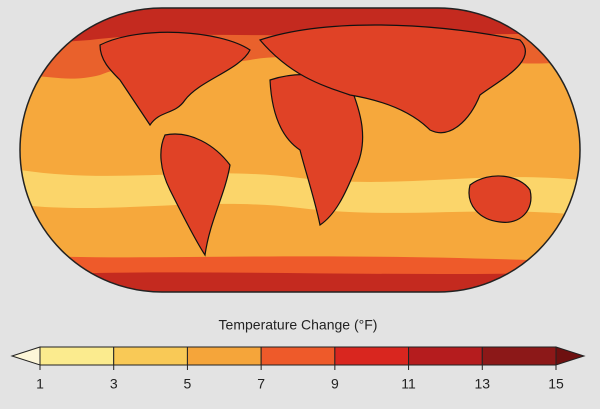  I want to click on tick-label: 5, so click(188, 384).